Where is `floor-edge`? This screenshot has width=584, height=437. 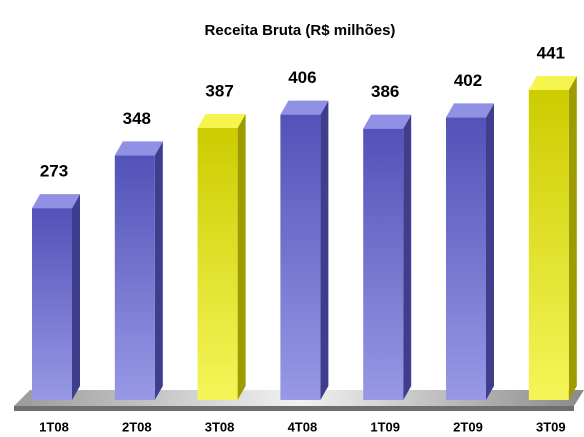 floor-edge is located at coordinates (294, 408).